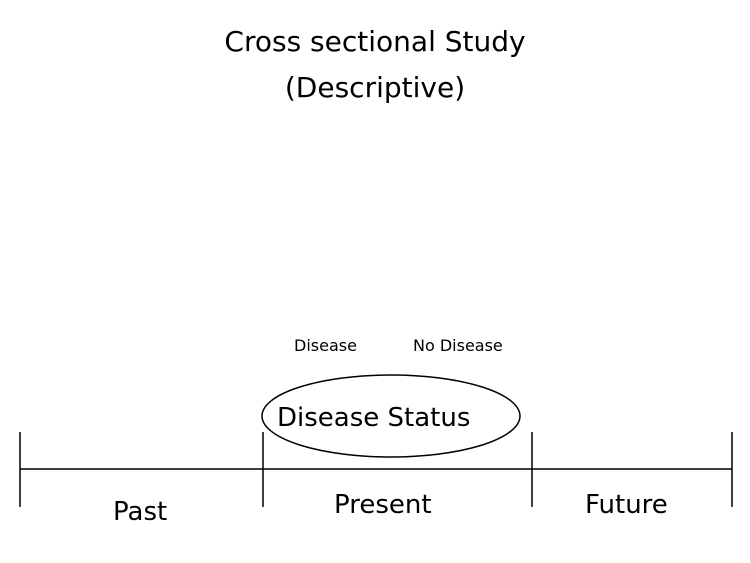 The width and height of the screenshot is (750, 563). Describe the element at coordinates (374, 418) in the screenshot. I see `disease-status-label: Disease Status` at that location.